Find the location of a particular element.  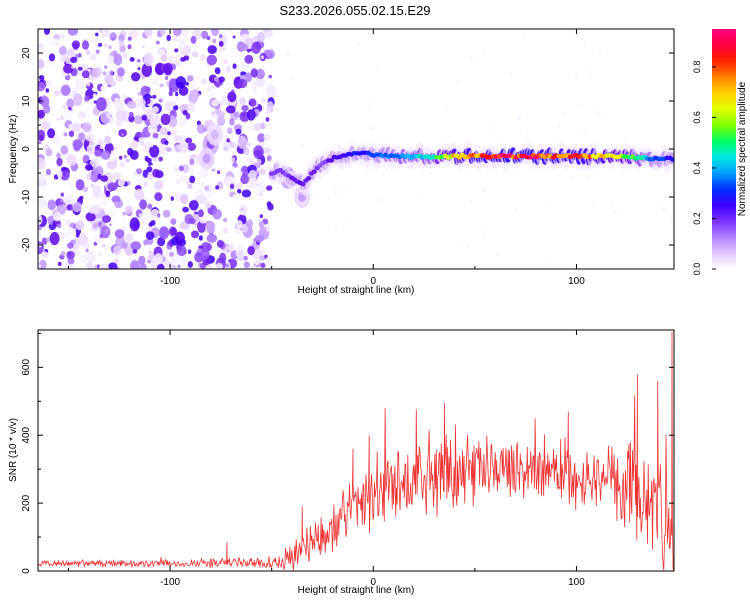

colorbar-label: Normalized spectral amplitude is located at coordinates (742, 148).